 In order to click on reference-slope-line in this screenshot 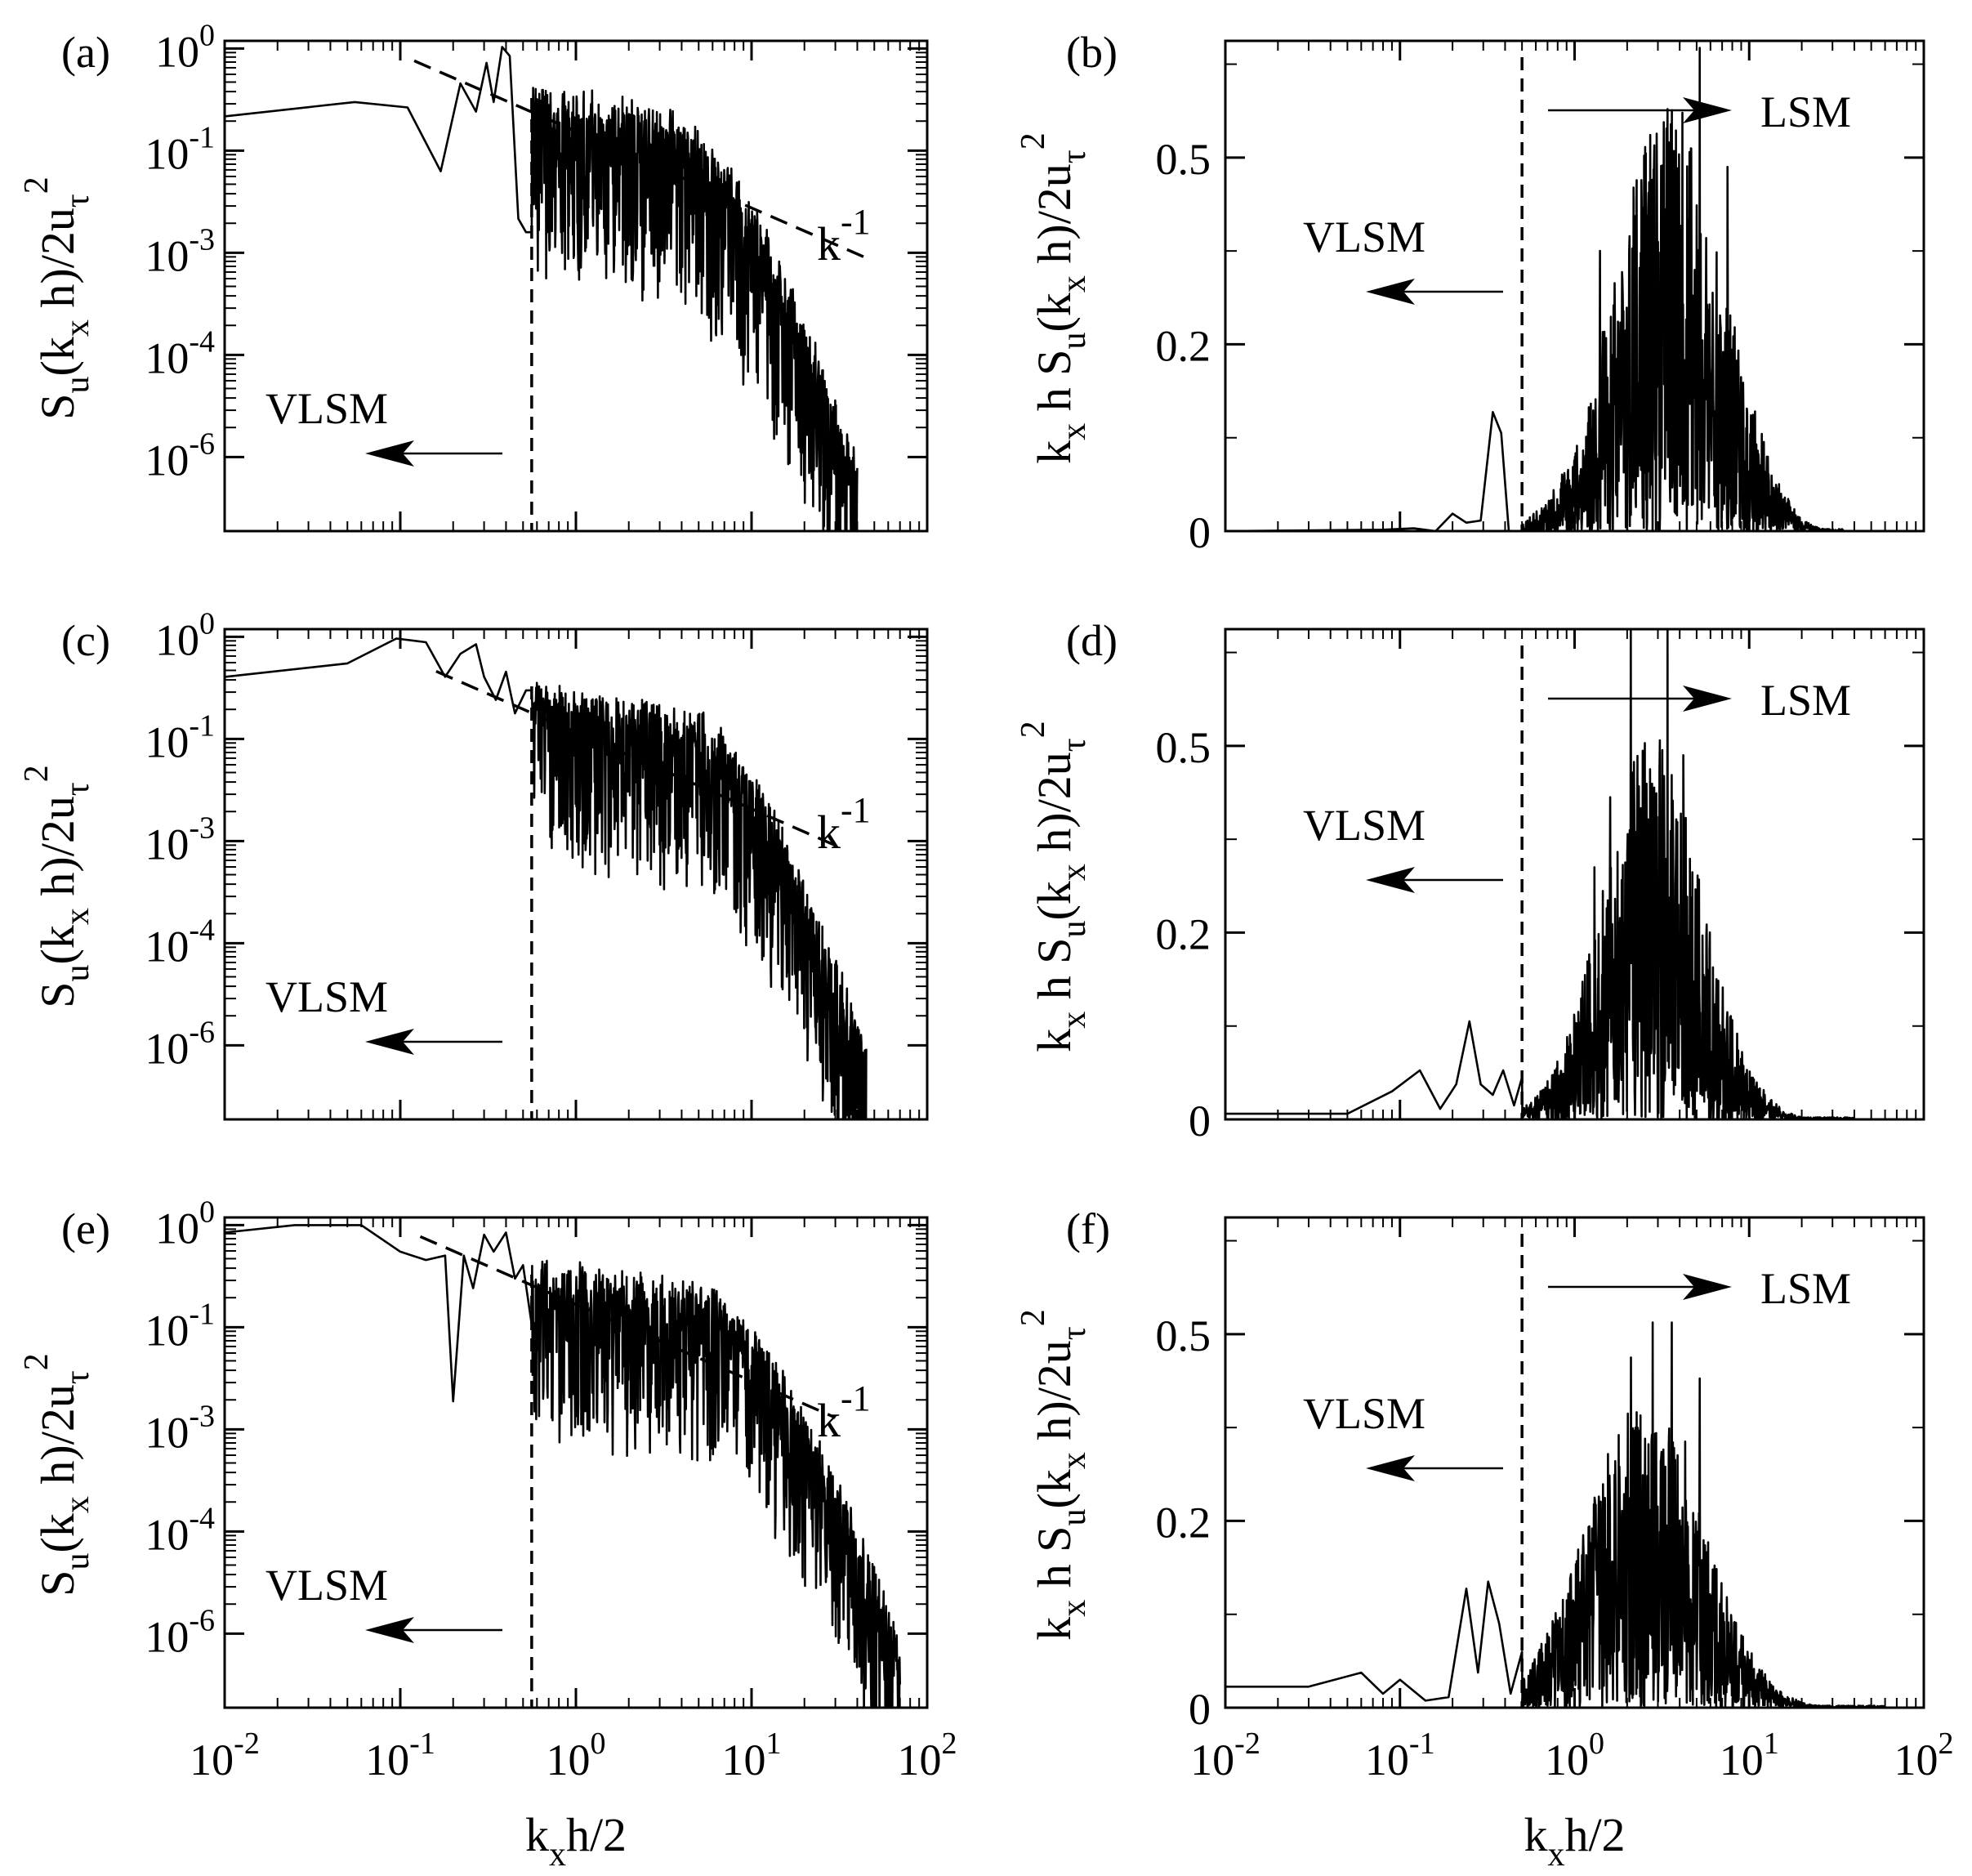, I will do `click(628, 1327)`.